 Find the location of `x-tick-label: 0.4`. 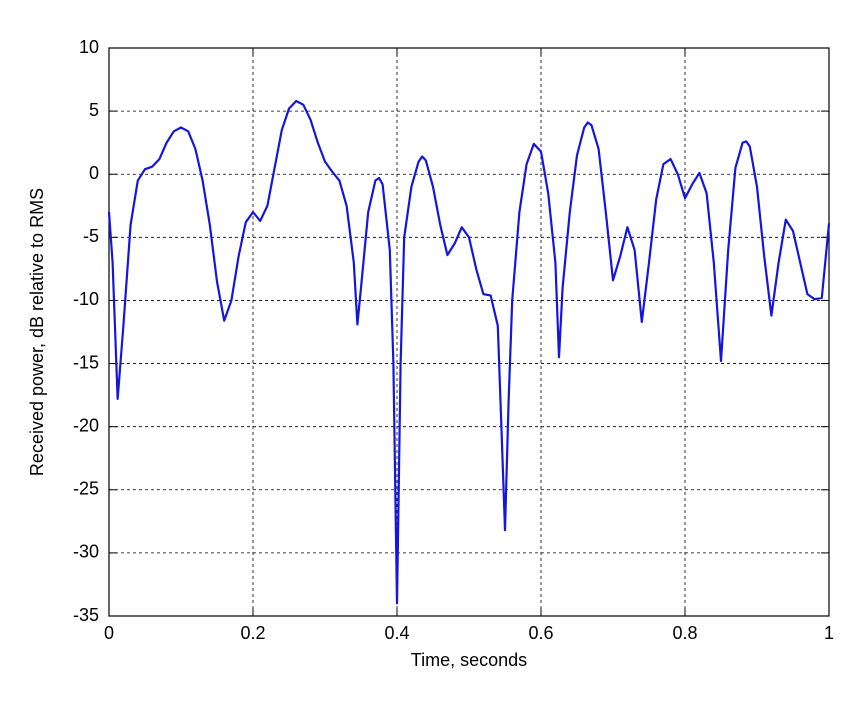

x-tick-label: 0.4 is located at coordinates (396, 633).